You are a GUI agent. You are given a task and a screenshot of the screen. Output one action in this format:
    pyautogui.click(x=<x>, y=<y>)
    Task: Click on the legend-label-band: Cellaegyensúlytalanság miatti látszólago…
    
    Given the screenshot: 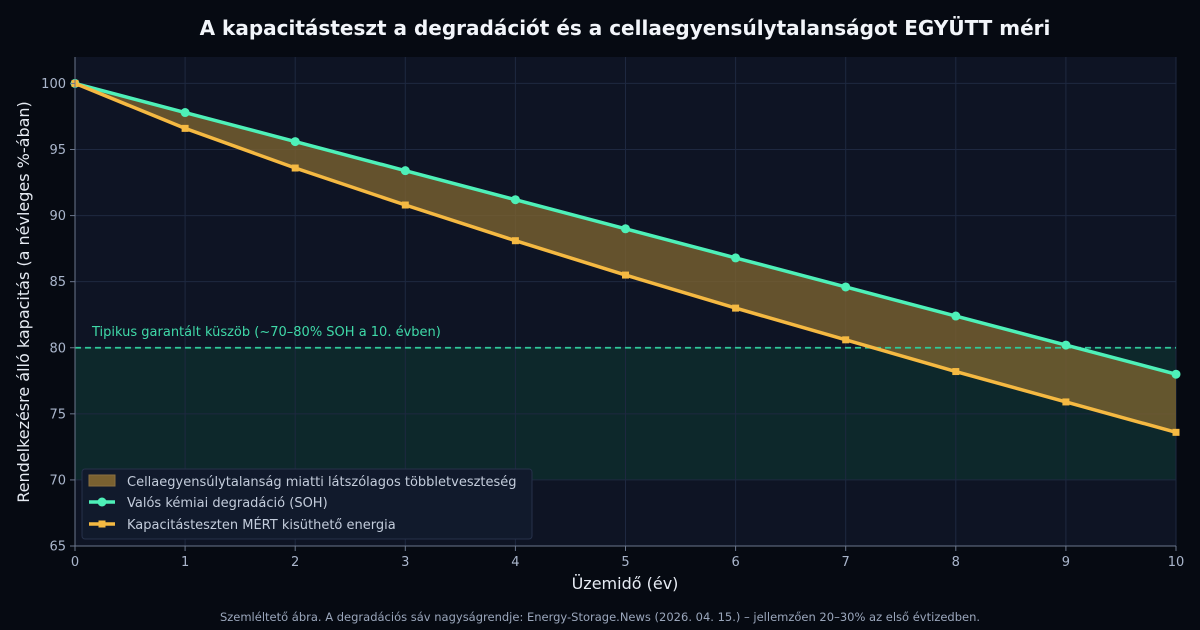 What is the action you would take?
    pyautogui.click(x=322, y=482)
    